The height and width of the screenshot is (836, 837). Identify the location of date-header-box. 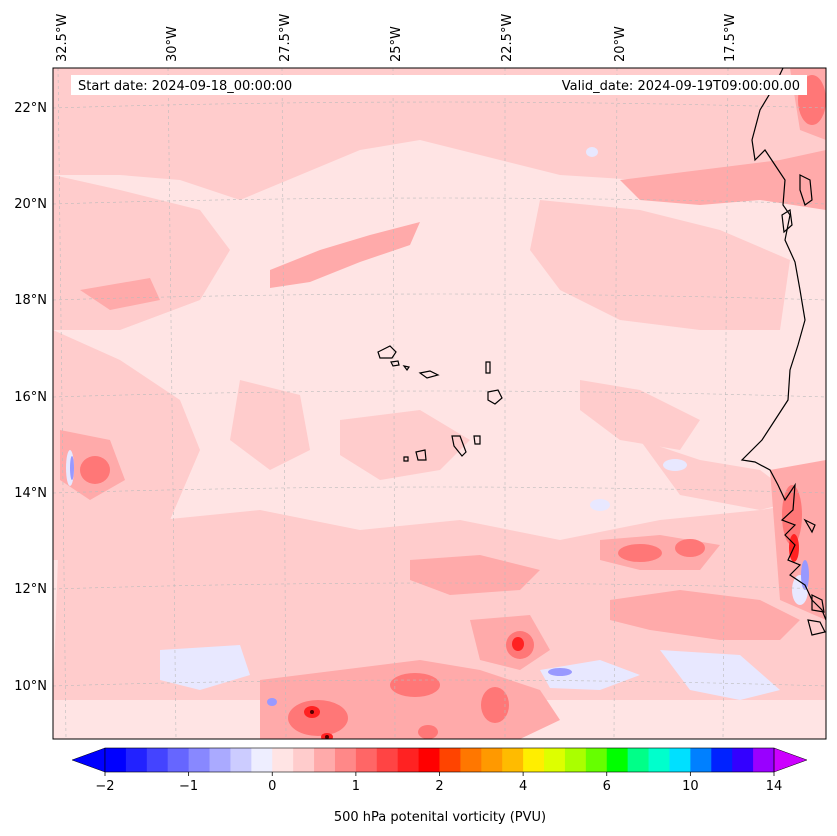
(439, 85).